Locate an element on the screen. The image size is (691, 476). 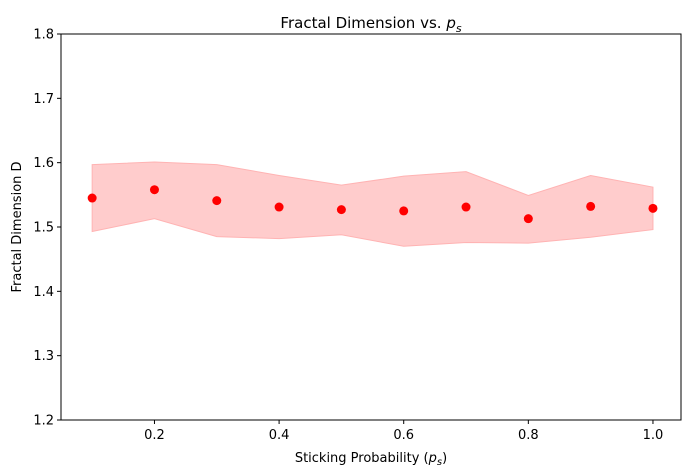
x-axis-label: Sticking Probability (ps) is located at coordinates (371, 459).